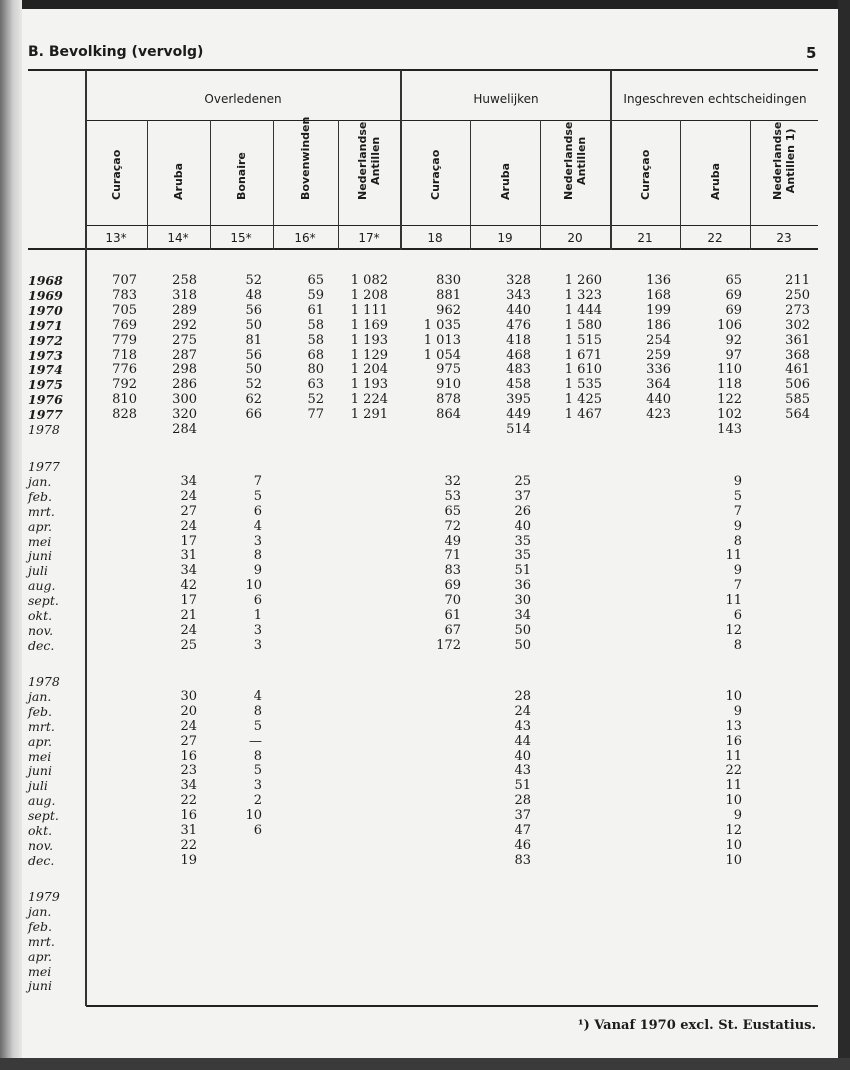  Describe the element at coordinates (733, 756) in the screenshot. I see `table-cell: 11` at that location.